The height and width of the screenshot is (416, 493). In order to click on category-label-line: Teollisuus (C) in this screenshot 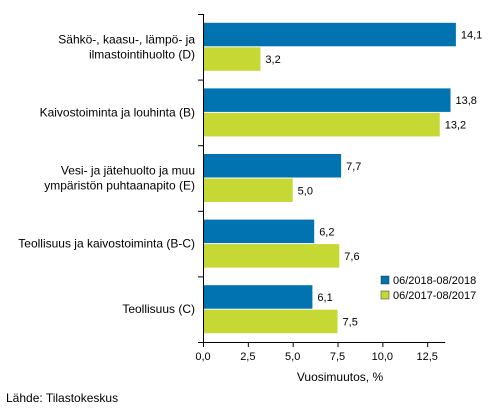, I will do `click(158, 309)`.